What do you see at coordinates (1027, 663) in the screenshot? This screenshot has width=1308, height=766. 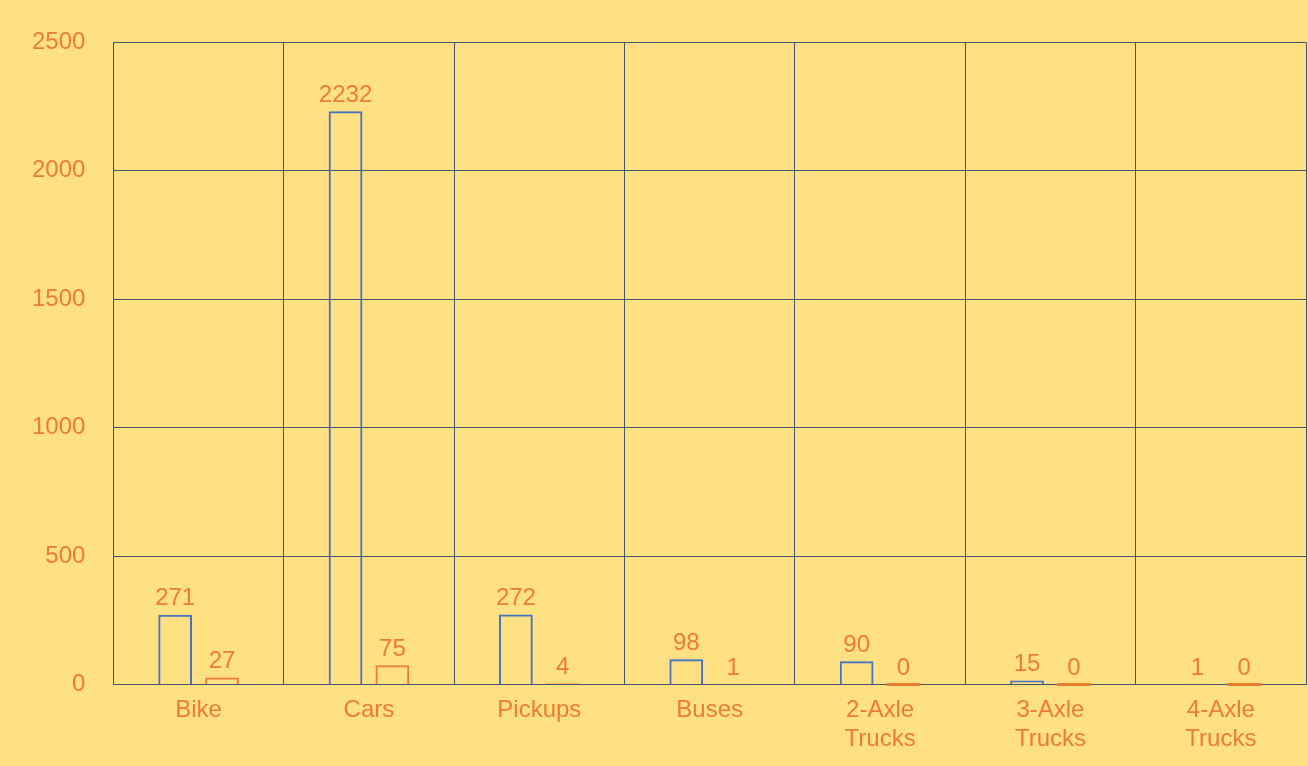 I see `data-label: 15` at bounding box center [1027, 663].